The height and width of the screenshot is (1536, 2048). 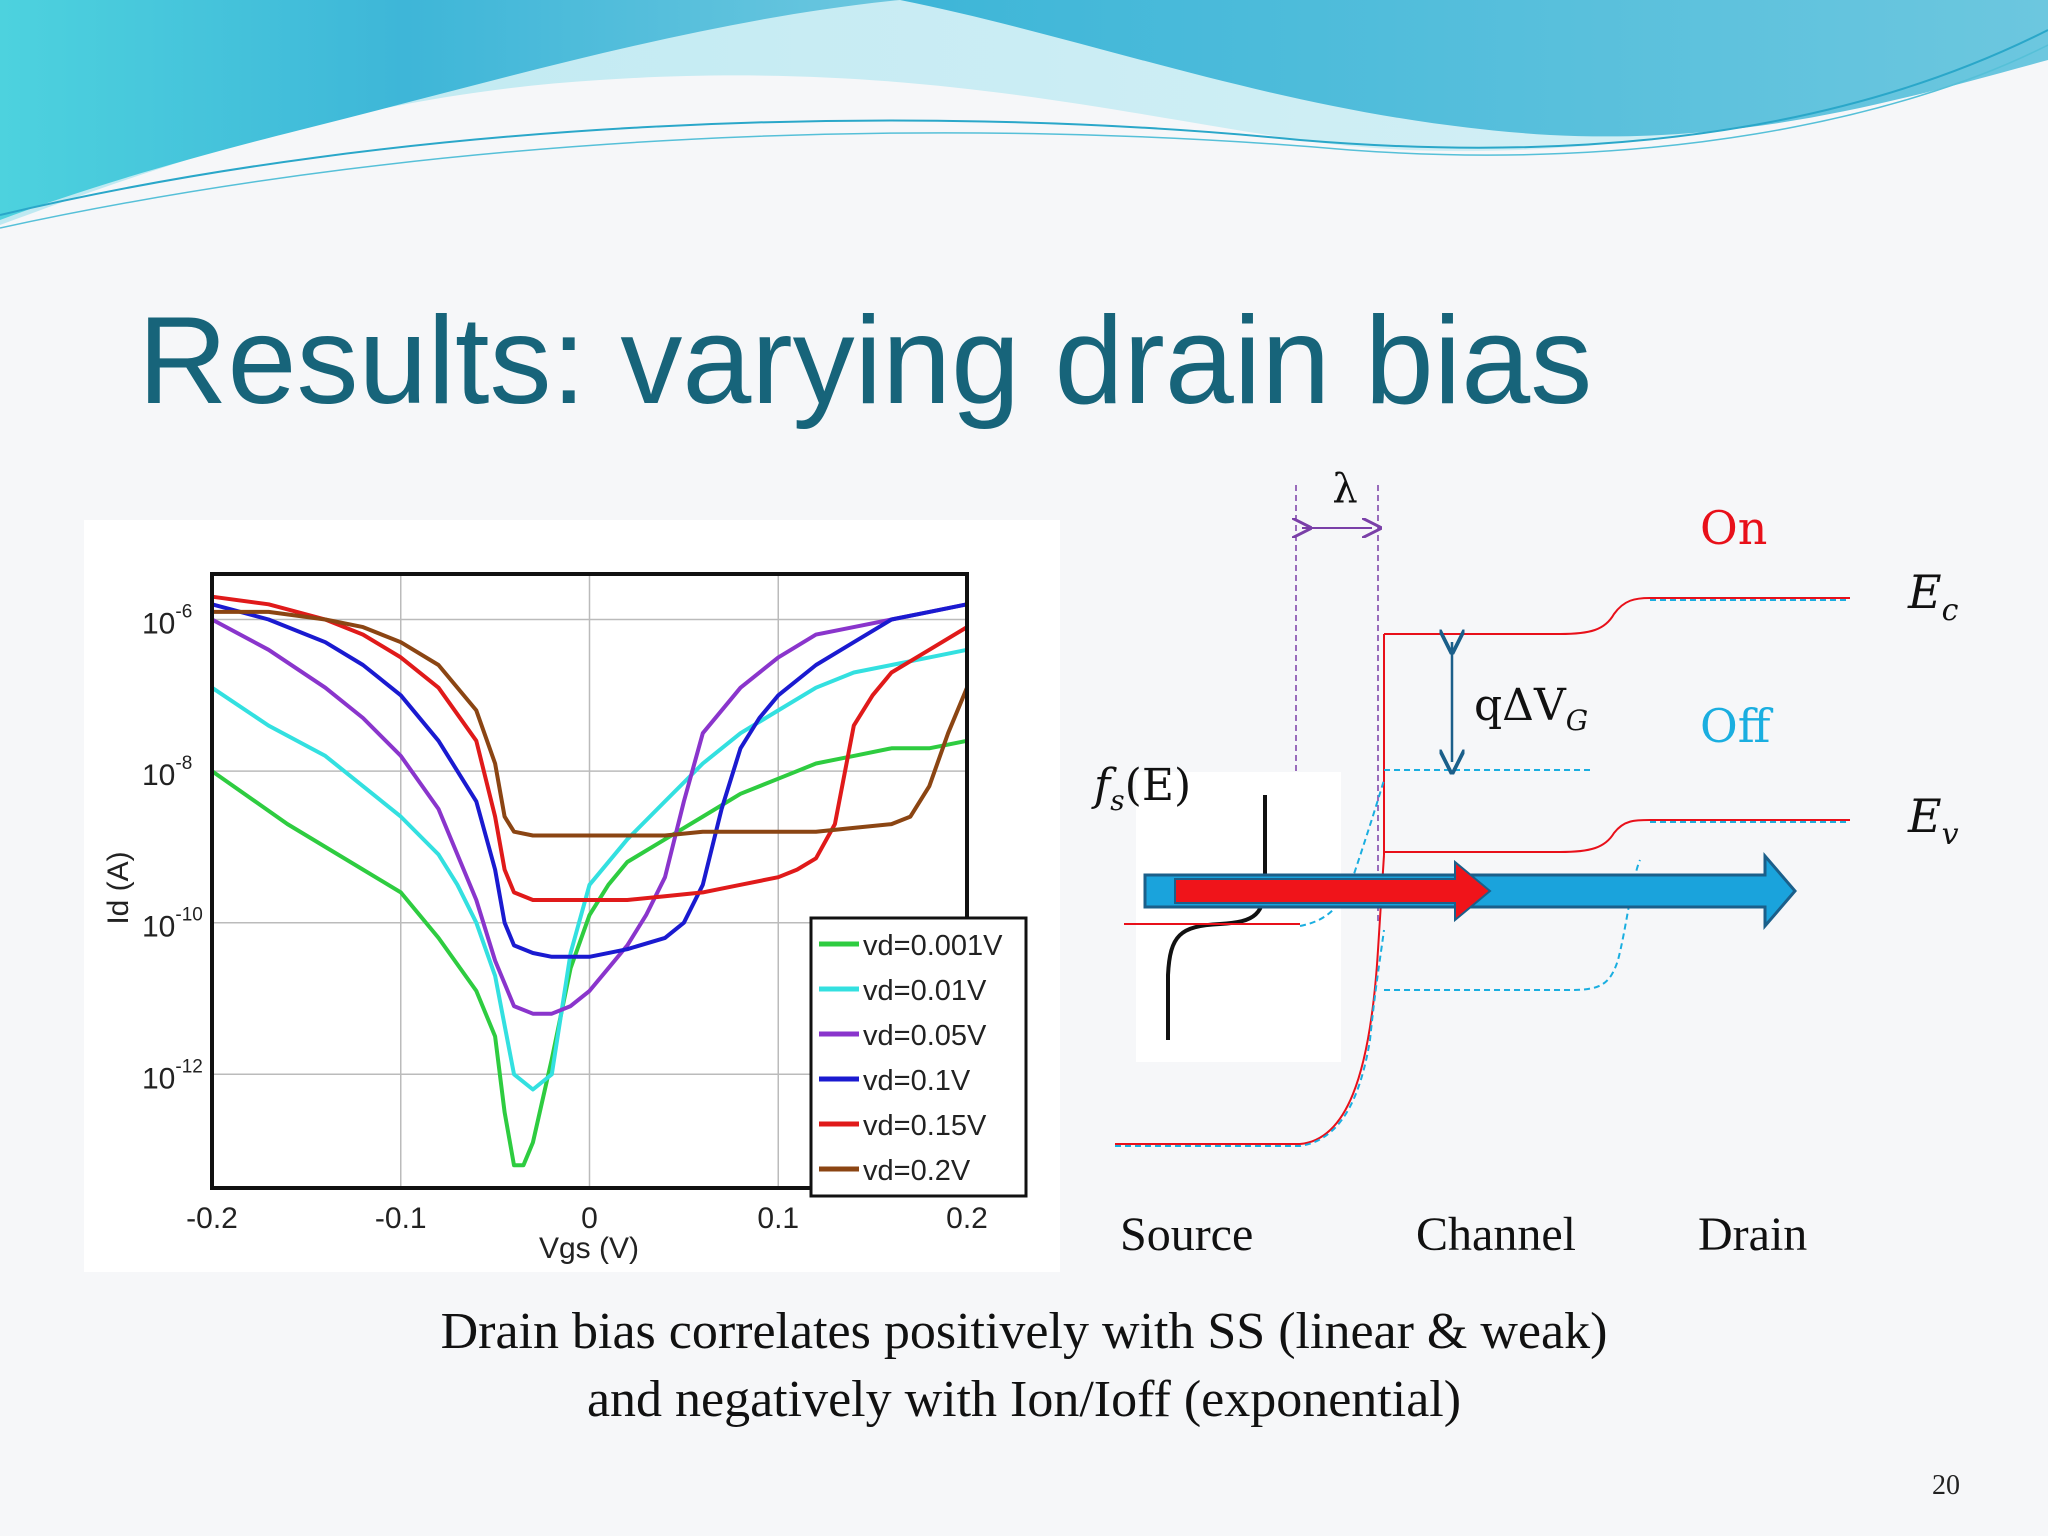 I want to click on x-axis-label: Vgs (V), so click(x=589, y=1248).